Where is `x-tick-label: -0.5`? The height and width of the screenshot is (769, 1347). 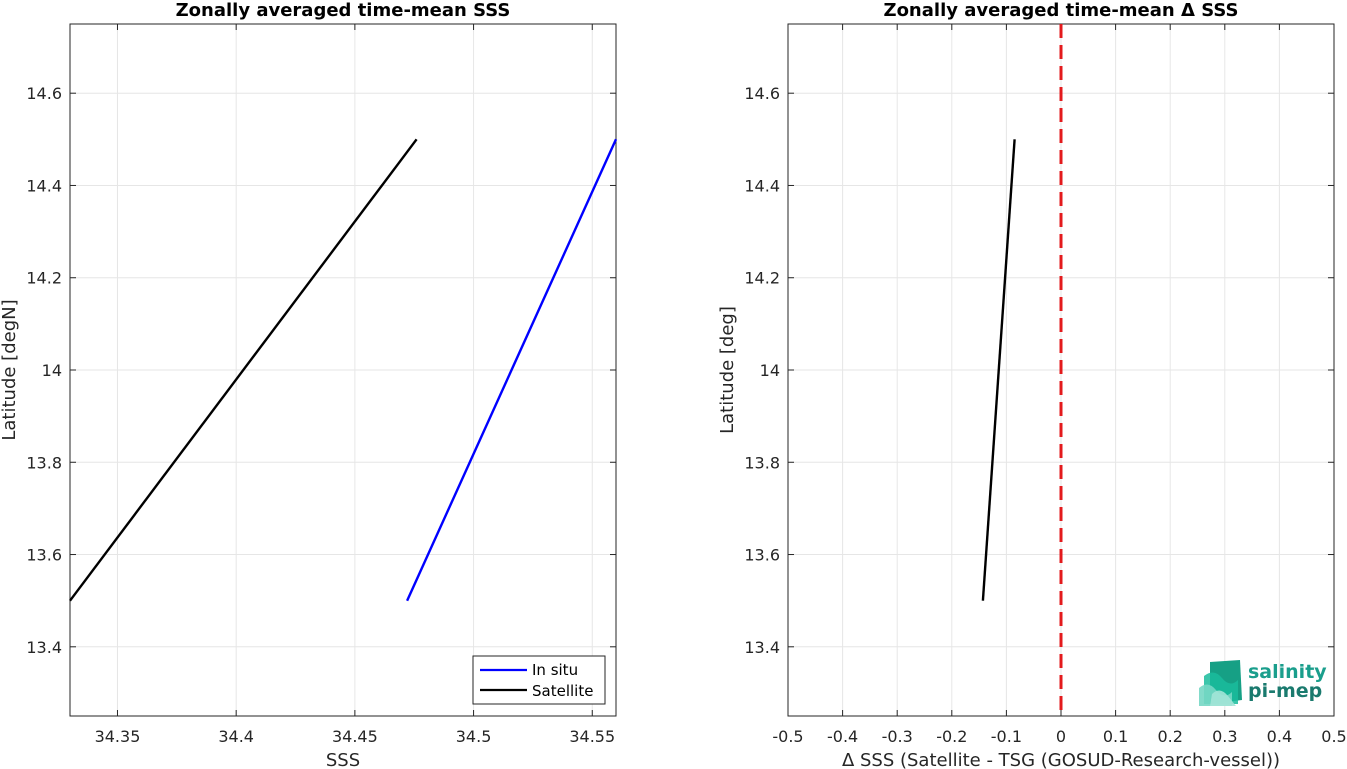 x-tick-label: -0.5 is located at coordinates (787, 736).